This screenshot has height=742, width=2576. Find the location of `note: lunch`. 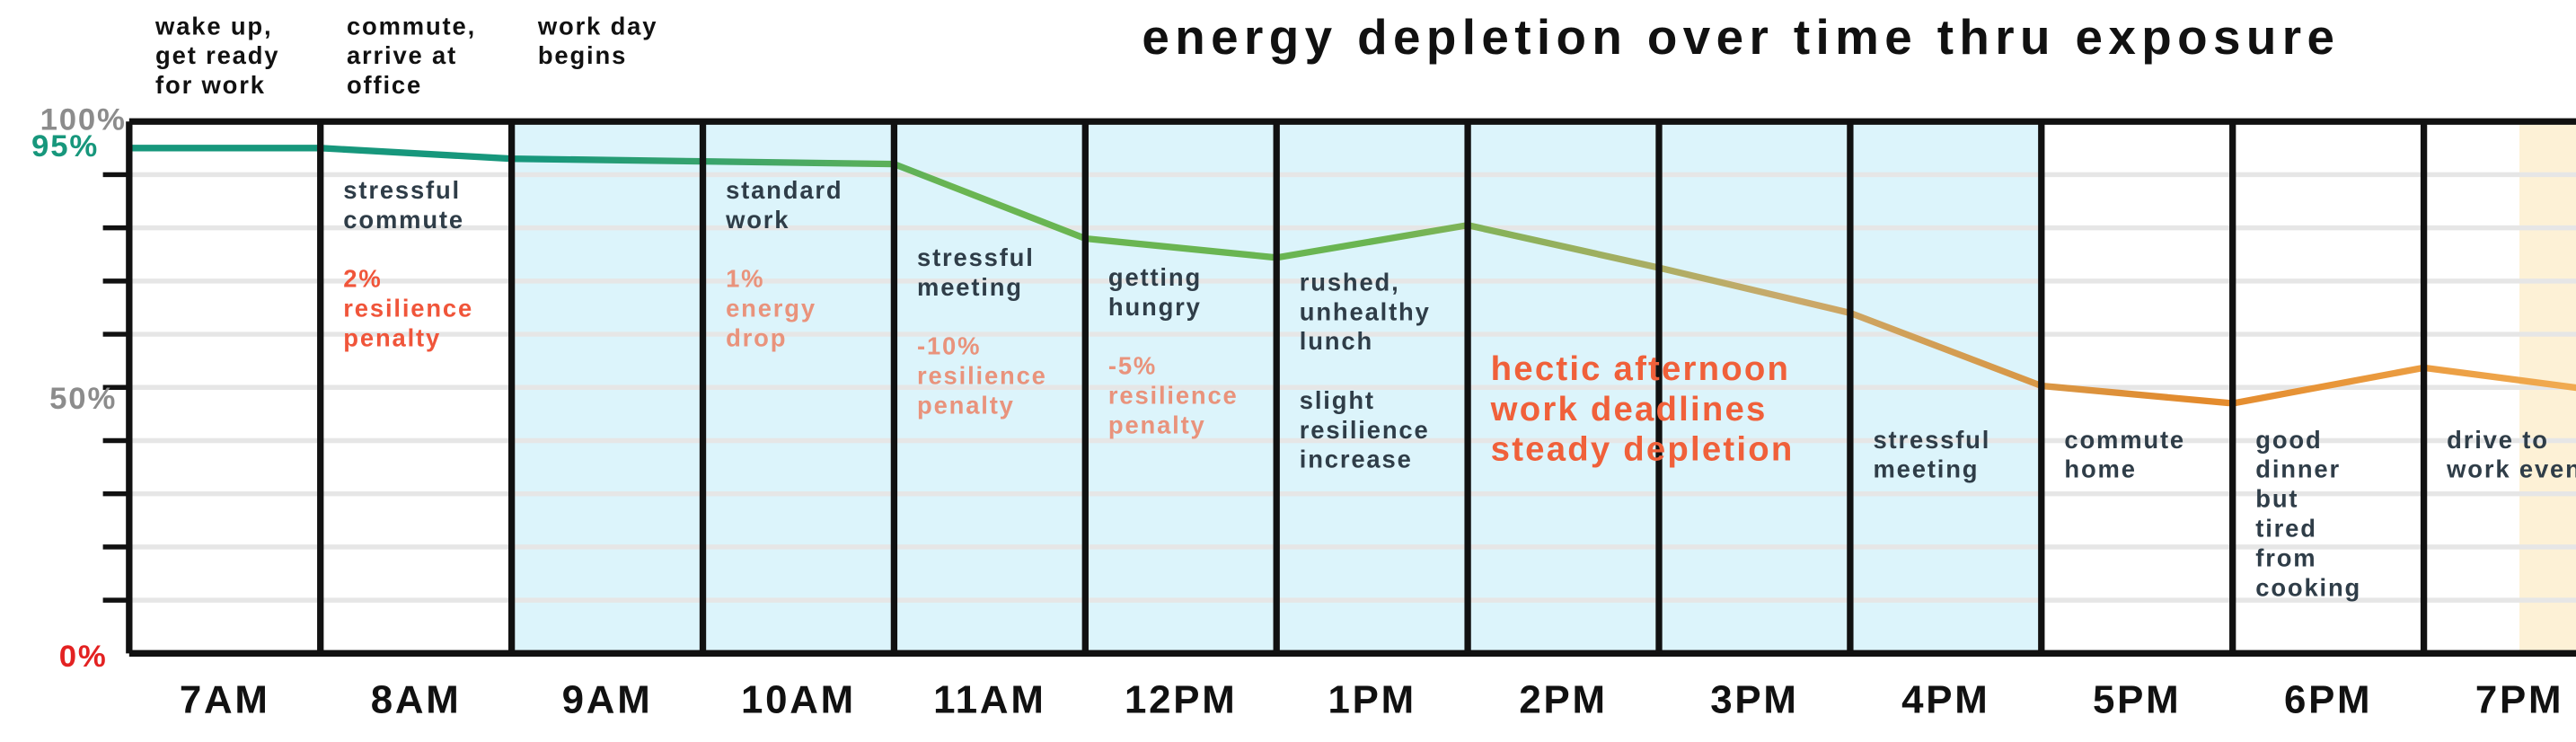

note: lunch is located at coordinates (1336, 341).